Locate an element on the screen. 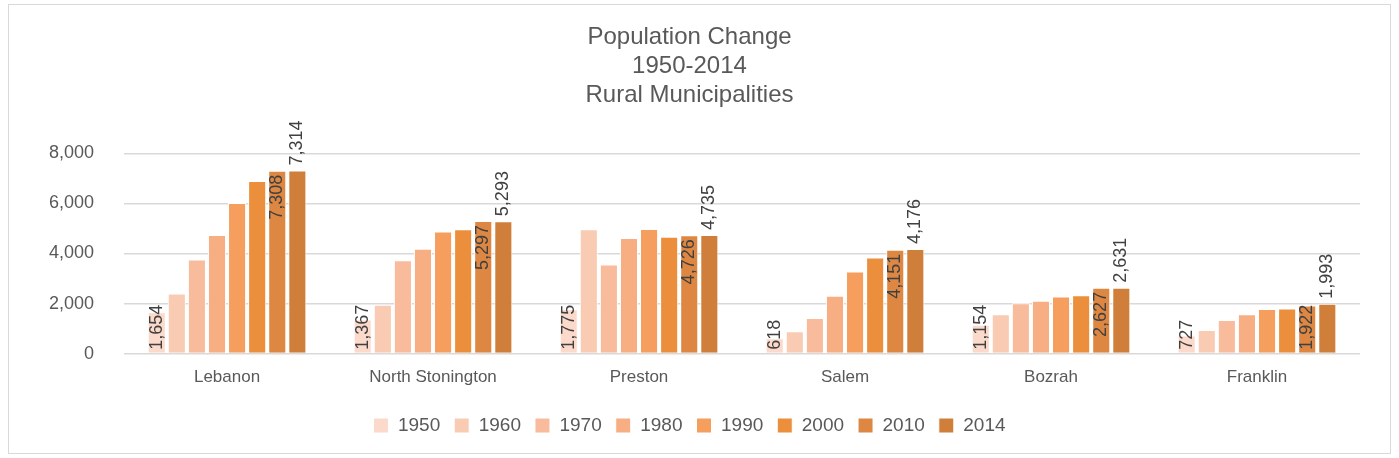  legend-label: 2000 is located at coordinates (823, 424).